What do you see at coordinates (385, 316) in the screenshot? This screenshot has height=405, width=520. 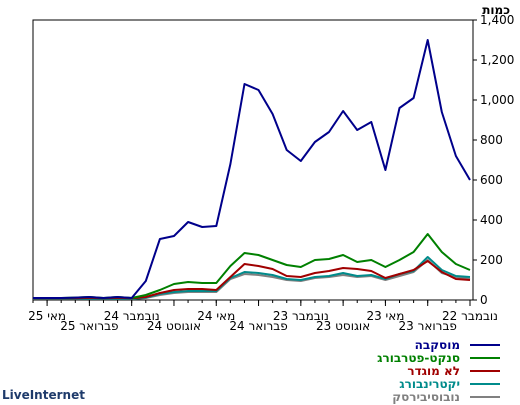 I see `x-tick-label: מאי 23` at bounding box center [385, 316].